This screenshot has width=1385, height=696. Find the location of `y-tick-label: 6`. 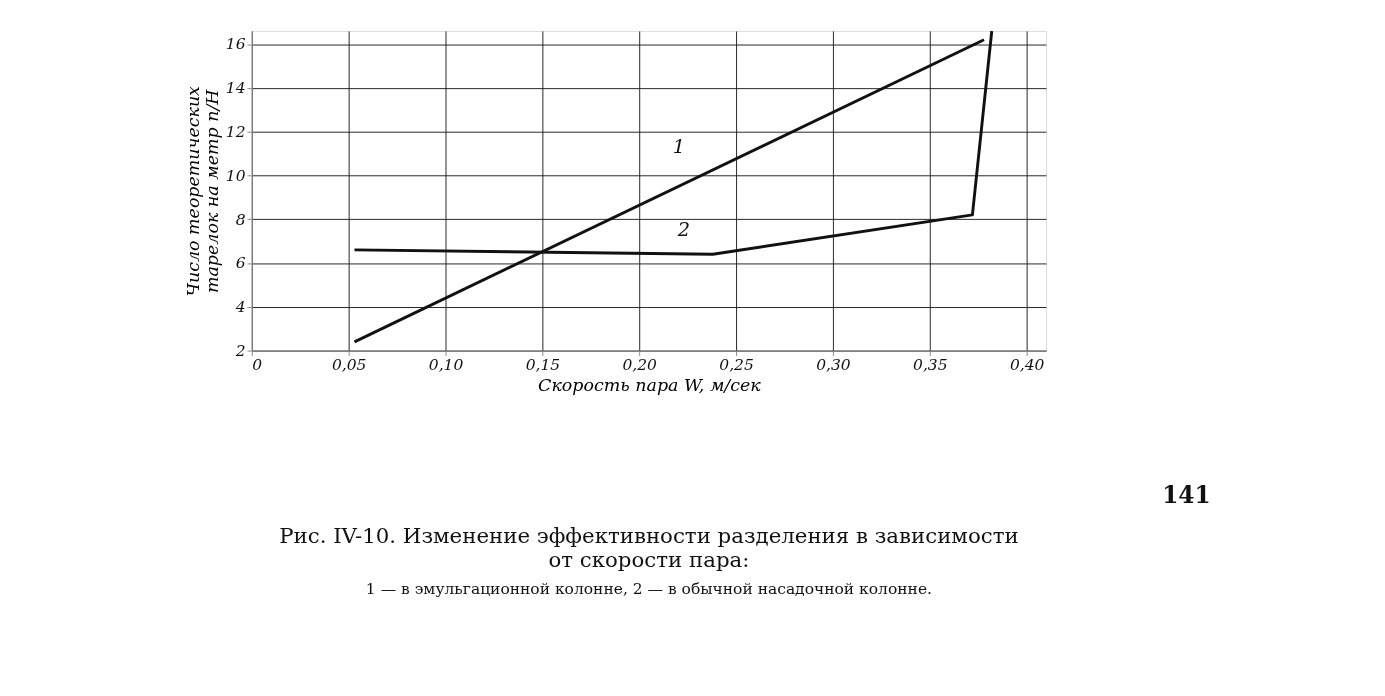

y-tick-label: 6 is located at coordinates (240, 263).